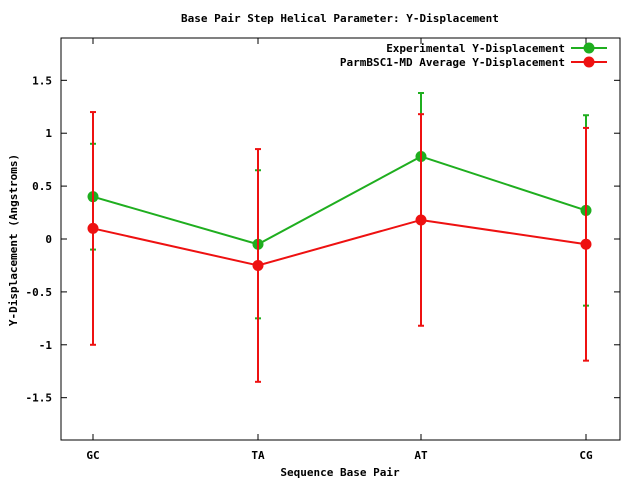 Image resolution: width=640 pixels, height=480 pixels. I want to click on legend-label: Experimental Y-Displacement, so click(475, 48).